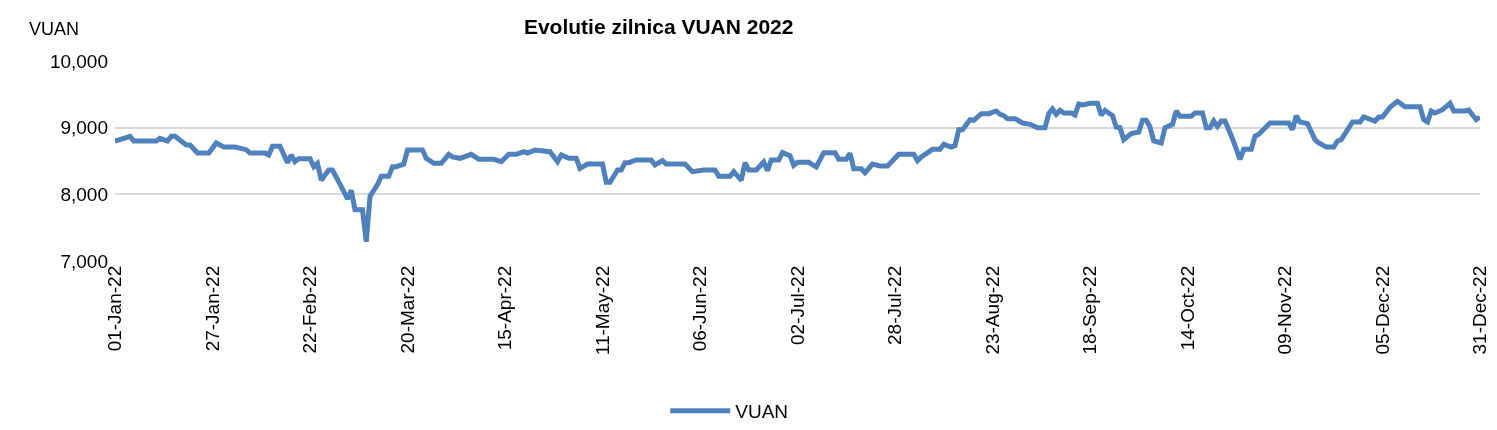 Image resolution: width=1497 pixels, height=430 pixels. I want to click on legend-label: VUAN, so click(762, 412).